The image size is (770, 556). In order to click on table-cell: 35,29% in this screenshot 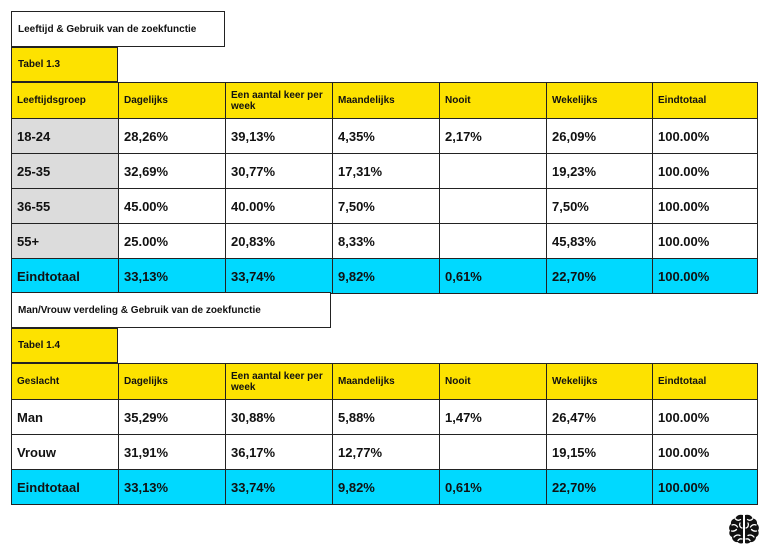, I will do `click(172, 417)`.